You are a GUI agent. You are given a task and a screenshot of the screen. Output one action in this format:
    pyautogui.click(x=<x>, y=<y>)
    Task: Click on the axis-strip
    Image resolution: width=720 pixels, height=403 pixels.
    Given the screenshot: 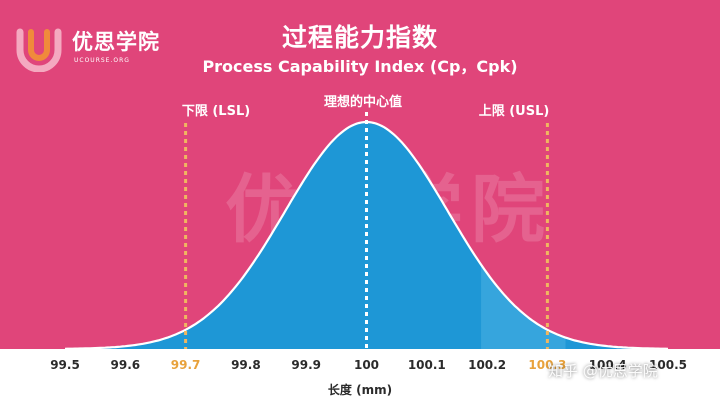 What is the action you would take?
    pyautogui.click(x=360, y=376)
    